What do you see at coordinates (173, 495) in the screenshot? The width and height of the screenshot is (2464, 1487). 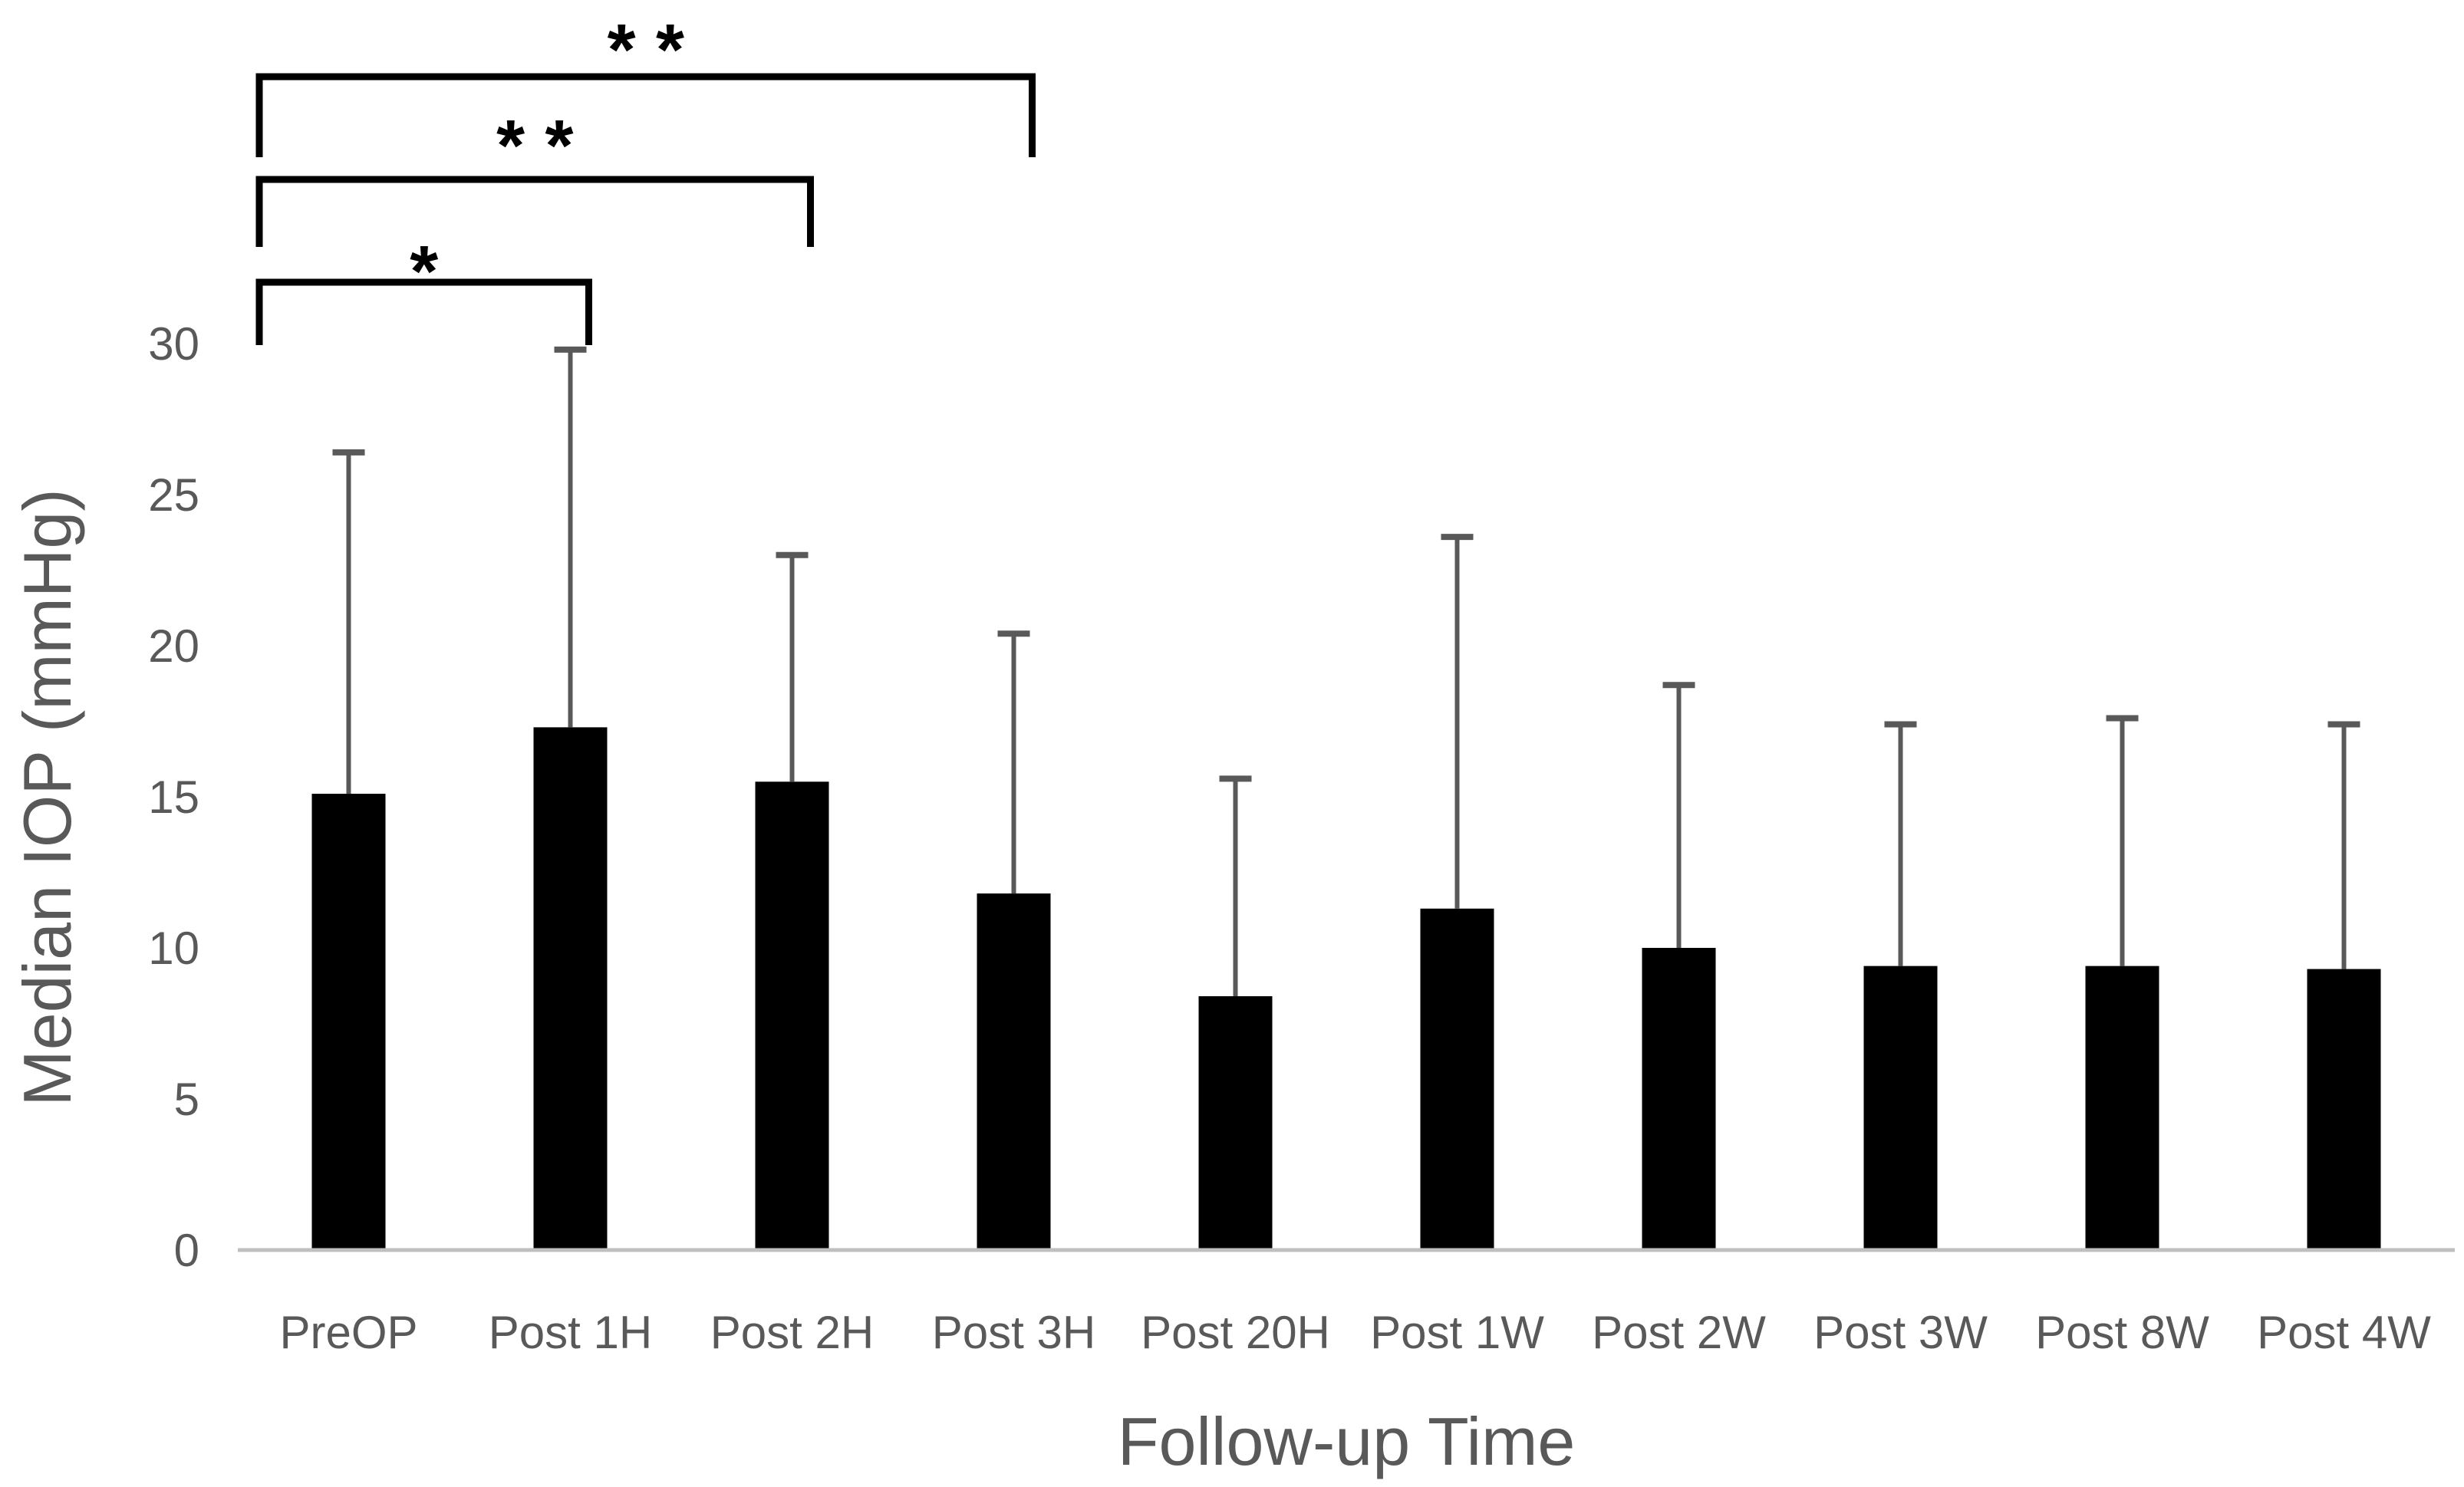 I see `y-tick-label: 25` at bounding box center [173, 495].